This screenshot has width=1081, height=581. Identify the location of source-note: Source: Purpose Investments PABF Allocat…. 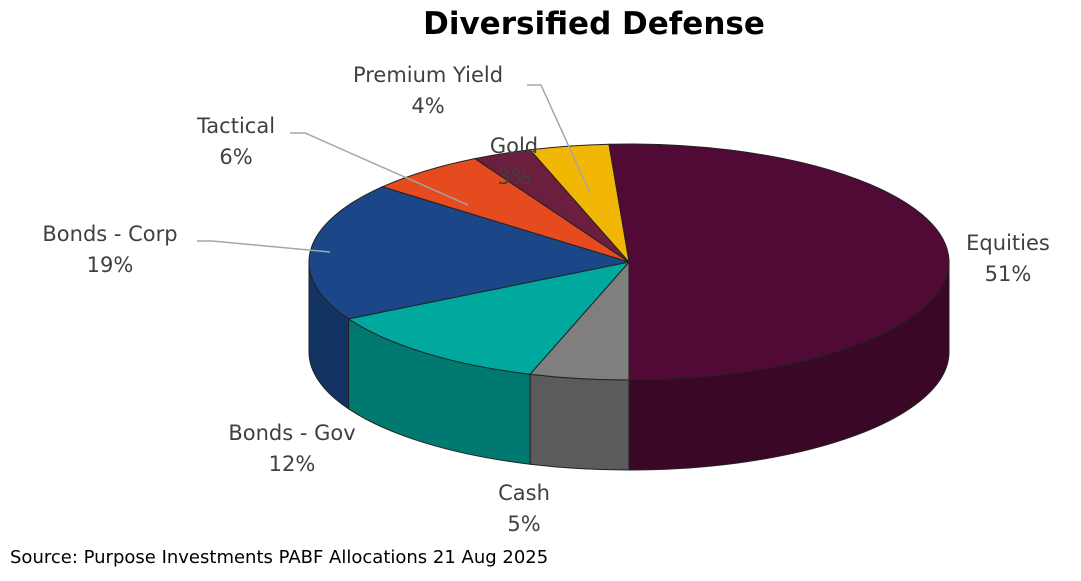
(279, 557).